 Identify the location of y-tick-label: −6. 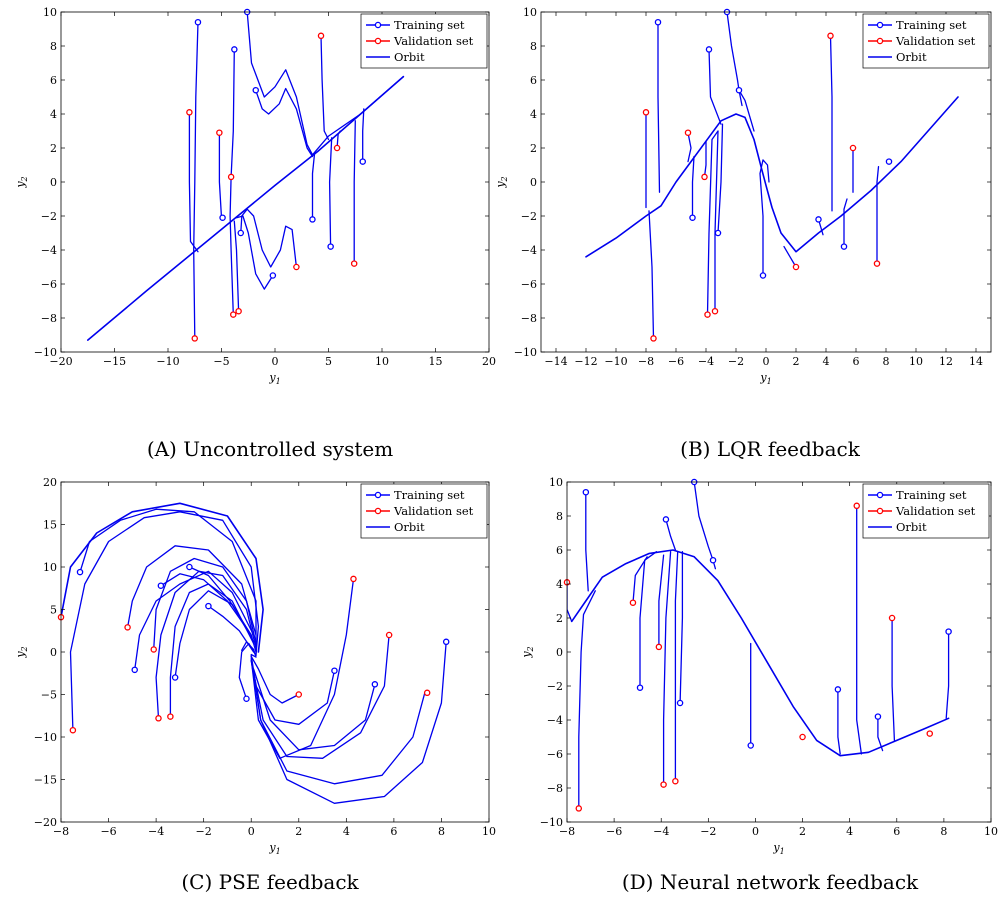
(49, 284).